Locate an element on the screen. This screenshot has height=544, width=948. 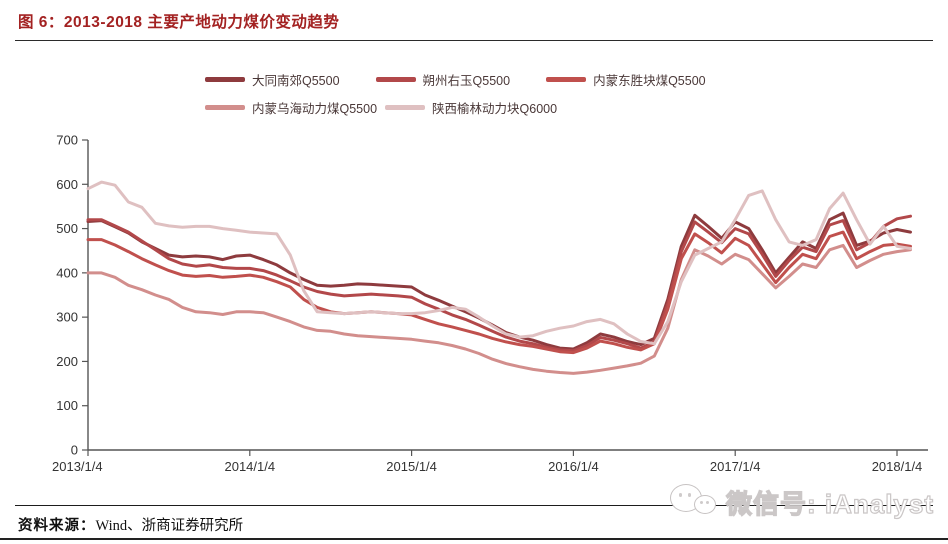
legend-item-2: 朔州右玉Q5500 is located at coordinates (443, 79).